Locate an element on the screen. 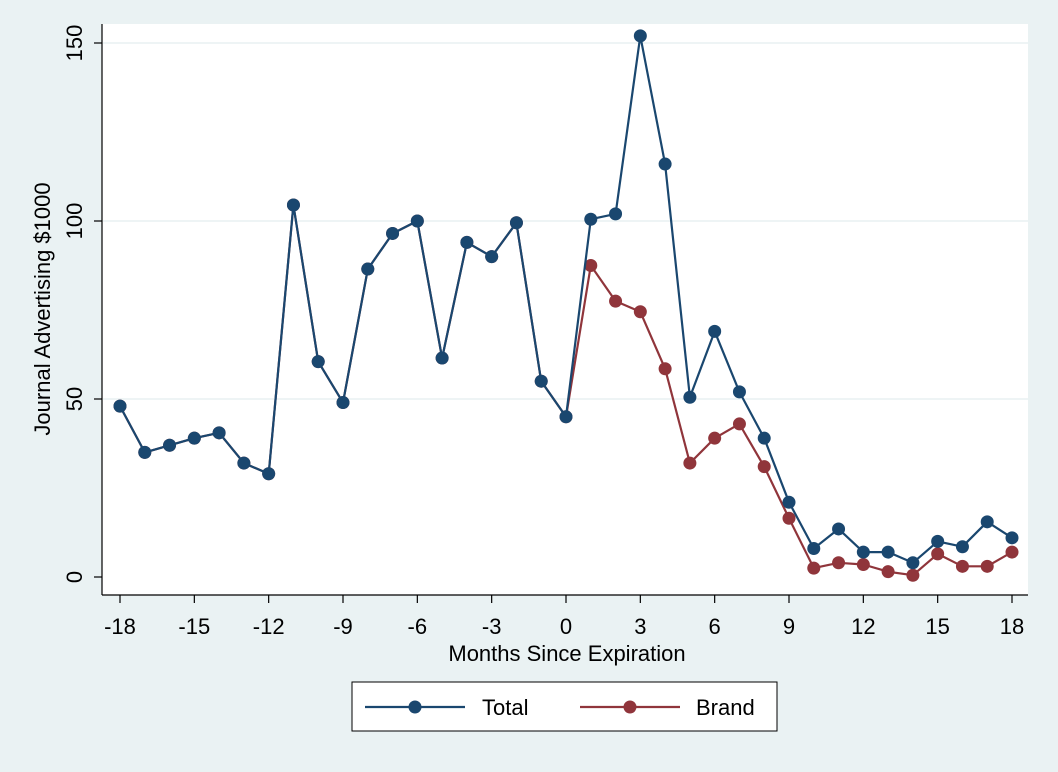 This screenshot has width=1058, height=772. x-tick-label: -12 is located at coordinates (269, 626).